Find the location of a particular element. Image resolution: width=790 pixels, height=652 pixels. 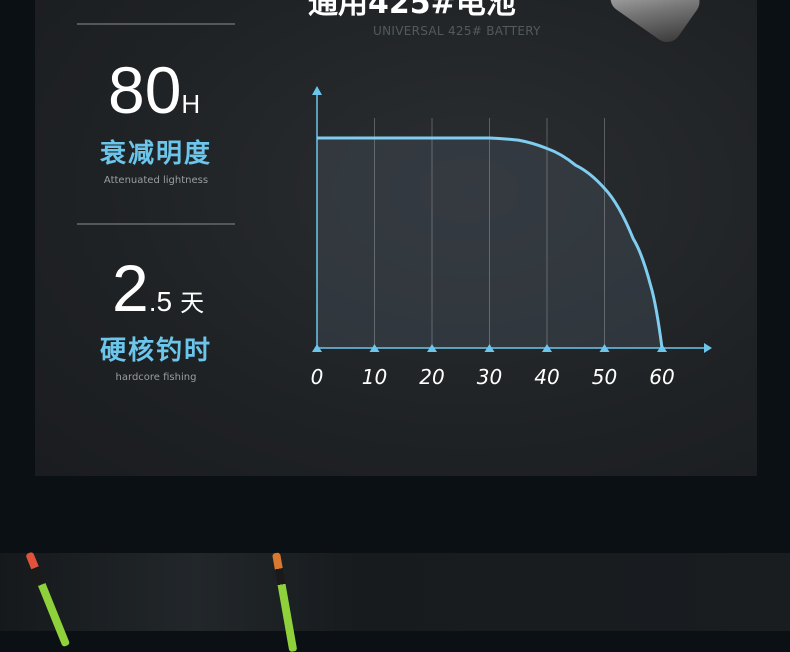

stat-number: 80 is located at coordinates (145, 90).